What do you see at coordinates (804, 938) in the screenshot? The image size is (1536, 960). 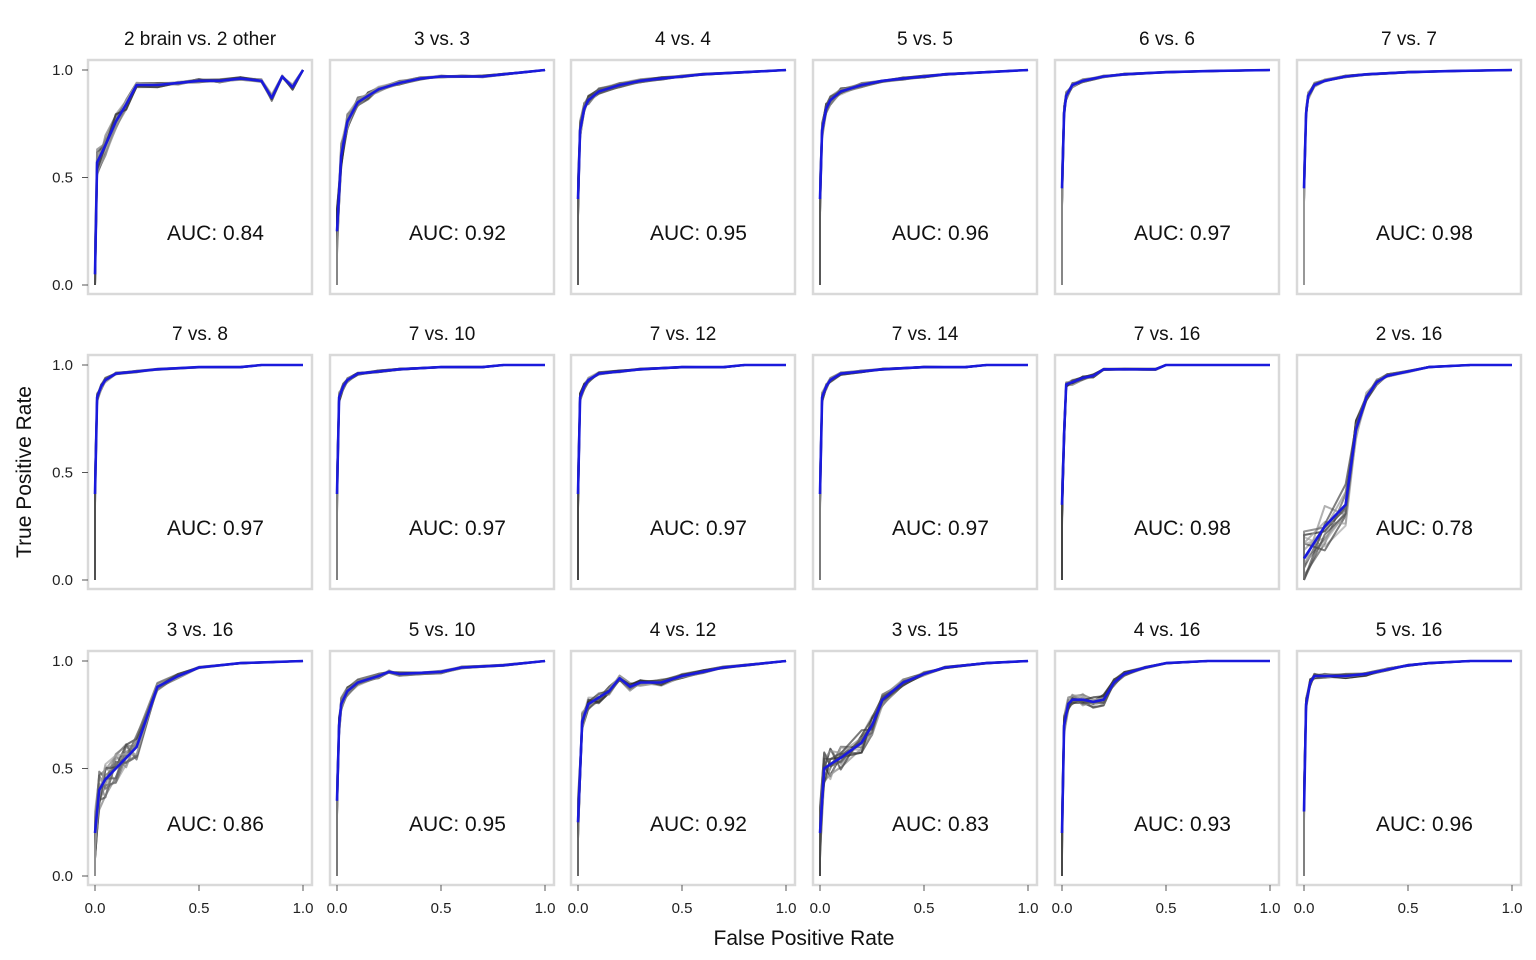 I see `x-axis-label: False Positive Rate` at bounding box center [804, 938].